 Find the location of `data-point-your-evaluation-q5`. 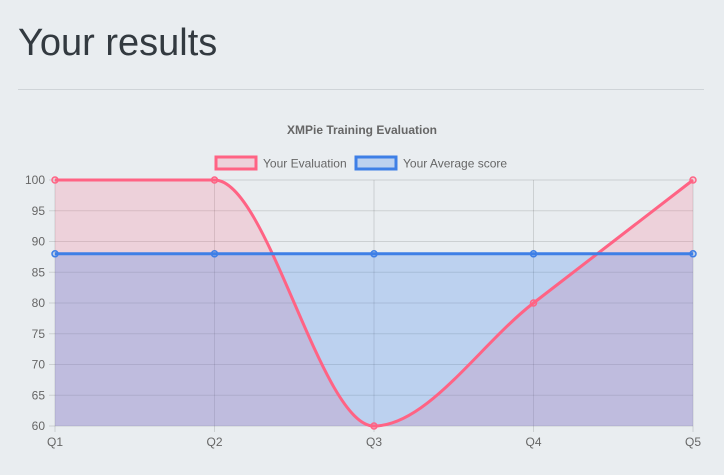

data-point-your-evaluation-q5 is located at coordinates (693, 180).